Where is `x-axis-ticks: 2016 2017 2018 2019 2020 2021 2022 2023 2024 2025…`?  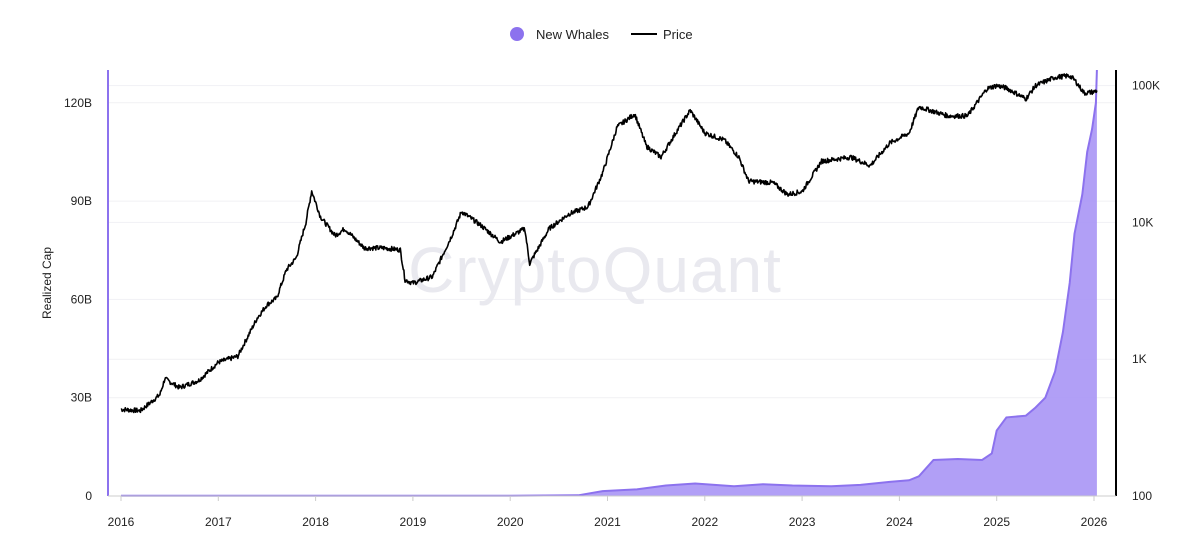
x-axis-ticks: 2016 2017 2018 2019 2020 2021 2022 2023 2024 2025… is located at coordinates (608, 512).